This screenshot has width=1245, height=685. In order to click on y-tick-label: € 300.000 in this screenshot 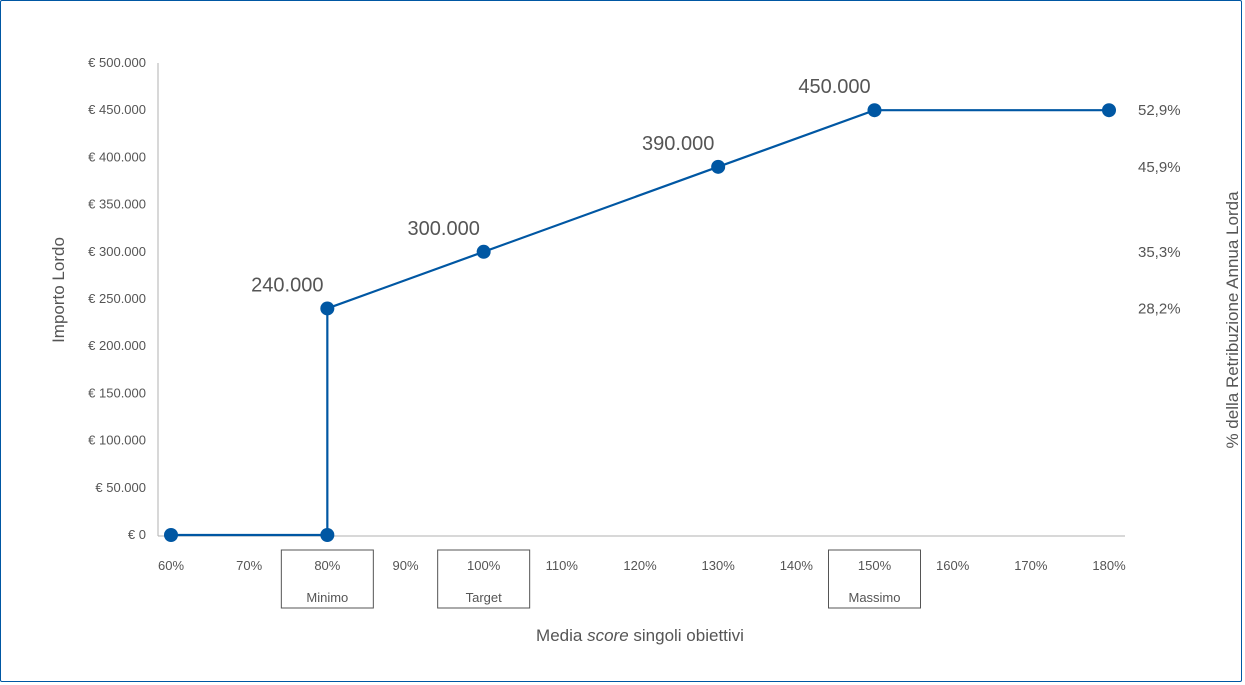, I will do `click(117, 251)`.